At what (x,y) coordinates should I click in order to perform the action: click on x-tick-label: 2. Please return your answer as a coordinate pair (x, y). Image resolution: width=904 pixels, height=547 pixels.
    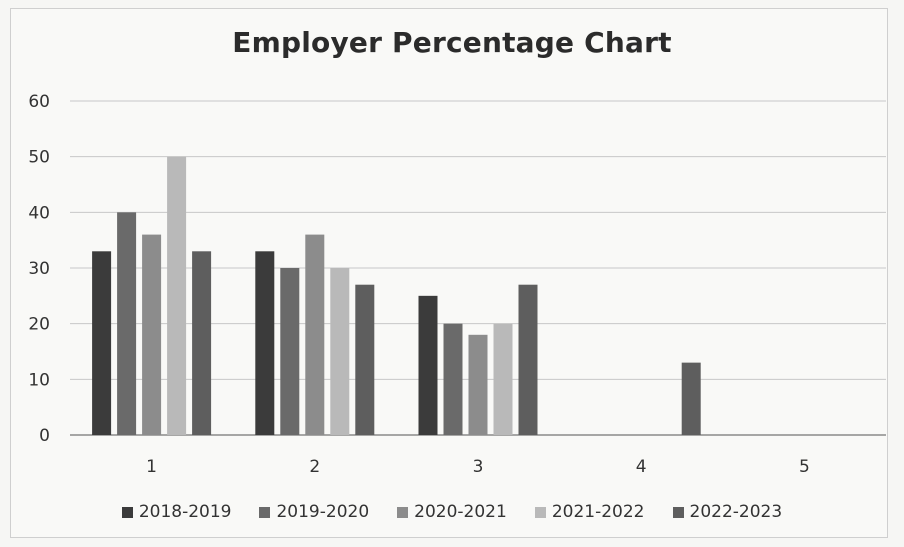
    Looking at the image, I should click on (314, 467).